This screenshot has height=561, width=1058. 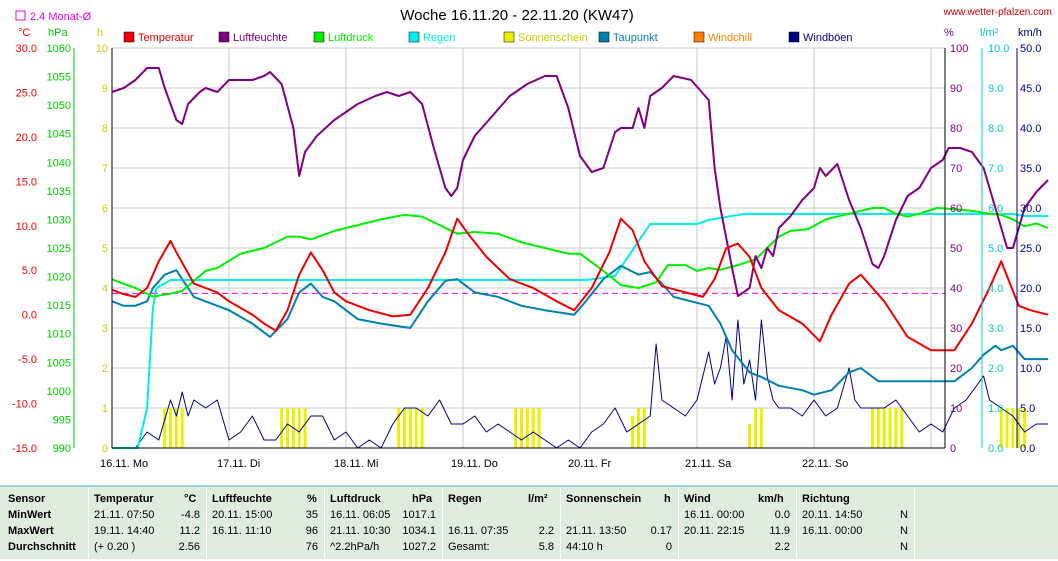 What do you see at coordinates (604, 499) in the screenshot?
I see `header-sunshine: Sonnenschein` at bounding box center [604, 499].